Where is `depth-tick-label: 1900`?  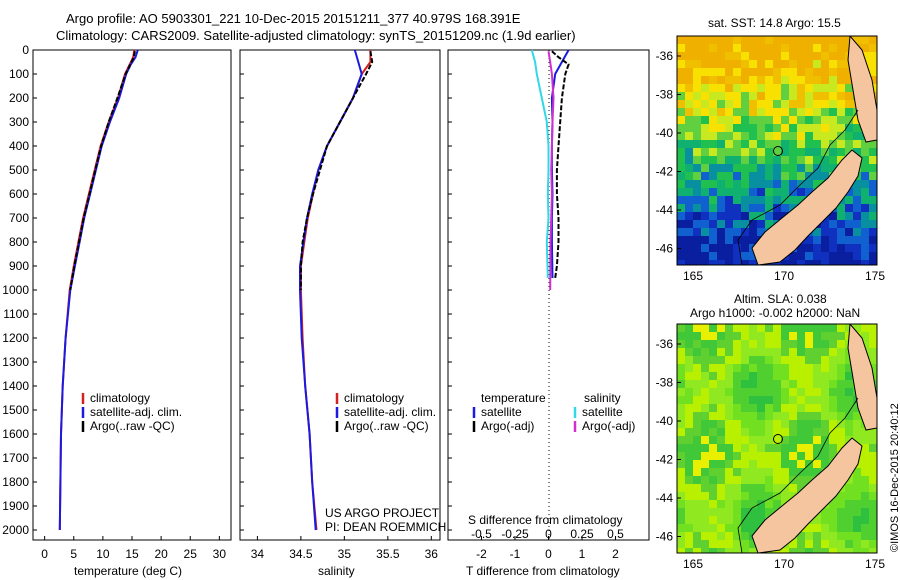 depth-tick-label: 1900 is located at coordinates (15, 506).